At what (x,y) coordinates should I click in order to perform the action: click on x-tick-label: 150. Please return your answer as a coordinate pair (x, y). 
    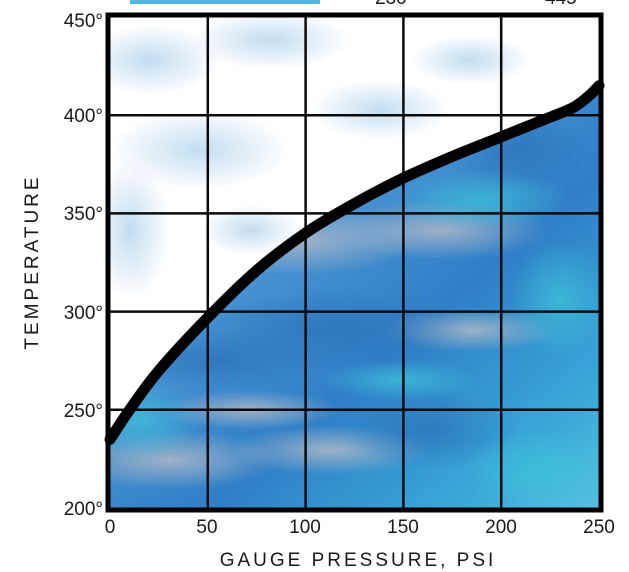
    Looking at the image, I should click on (403, 527).